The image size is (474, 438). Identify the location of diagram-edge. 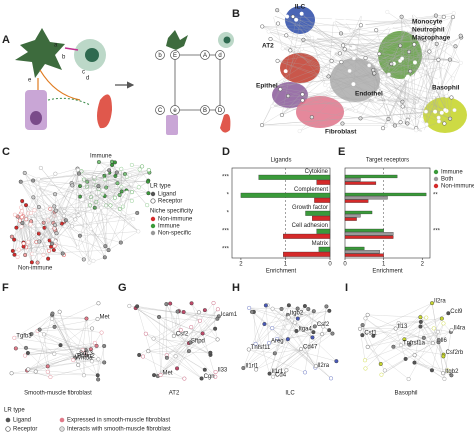
(197, 82).